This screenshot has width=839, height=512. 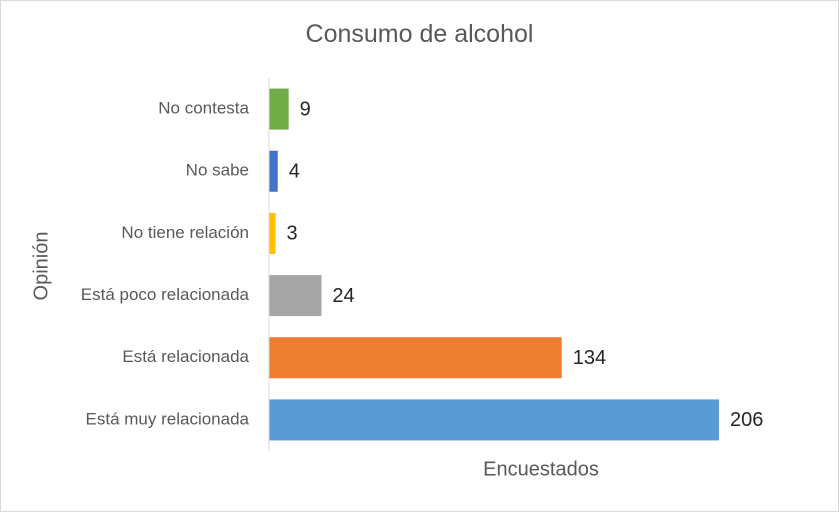 What do you see at coordinates (746, 420) in the screenshot?
I see `value-label: 206` at bounding box center [746, 420].